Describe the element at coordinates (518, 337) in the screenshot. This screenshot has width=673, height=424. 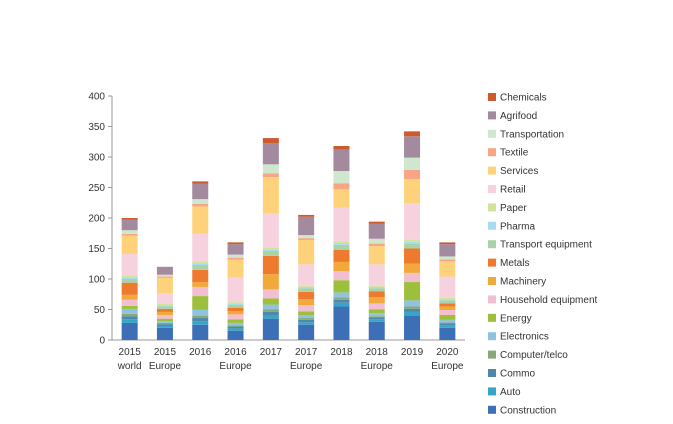
I see `legend-item: Electronics` at that location.